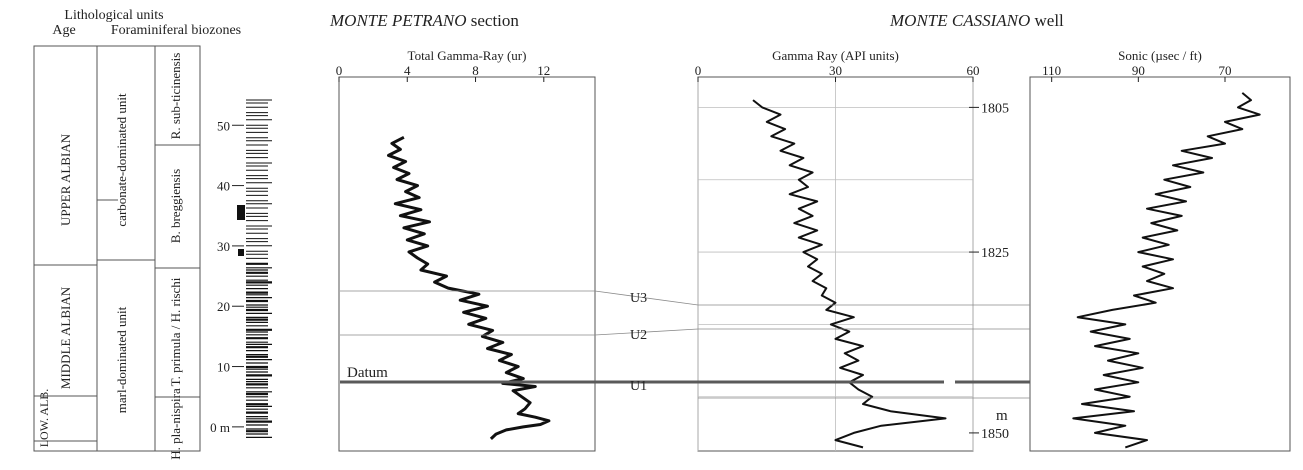 This screenshot has height=470, width=1303. What do you see at coordinates (1166, 270) in the screenshot?
I see `sonic-cassiano-series-line` at bounding box center [1166, 270].